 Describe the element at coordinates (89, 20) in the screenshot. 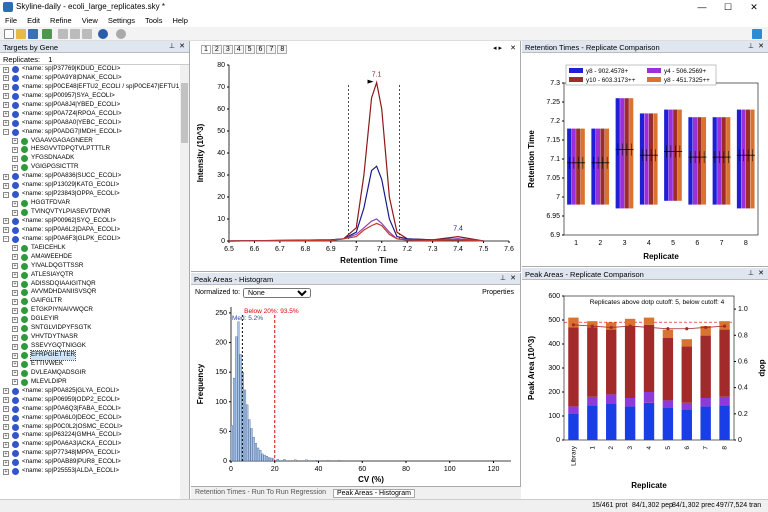

I see `menu-view: View` at that location.